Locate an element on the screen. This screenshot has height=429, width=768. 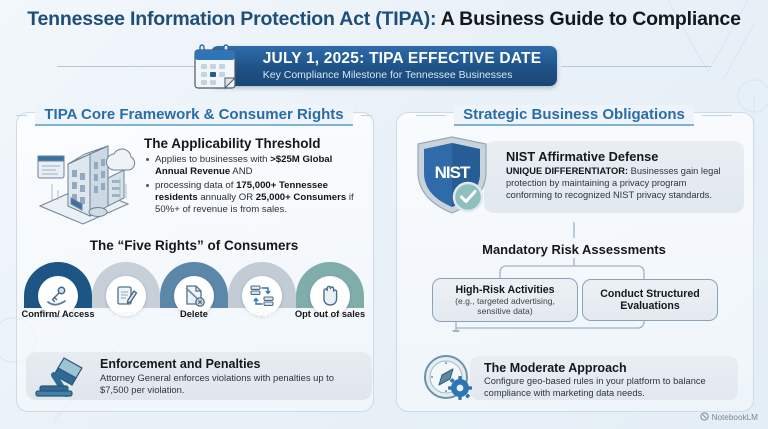
pencil-document-icon is located at coordinates (126, 296).